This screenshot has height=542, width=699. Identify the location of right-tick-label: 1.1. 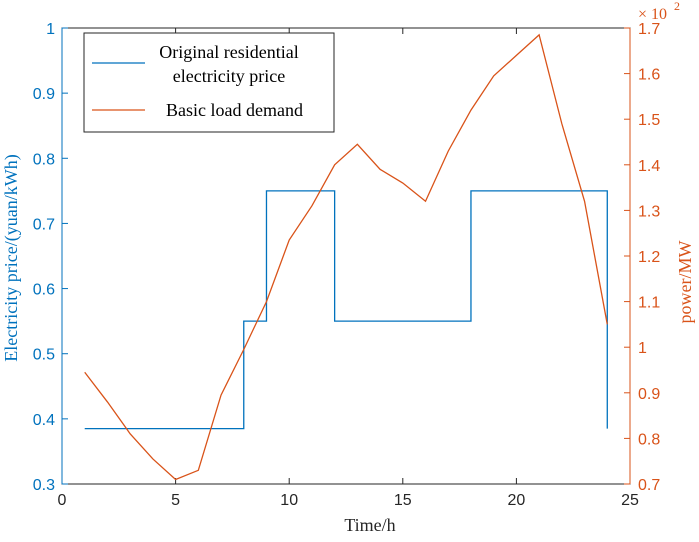
(649, 303).